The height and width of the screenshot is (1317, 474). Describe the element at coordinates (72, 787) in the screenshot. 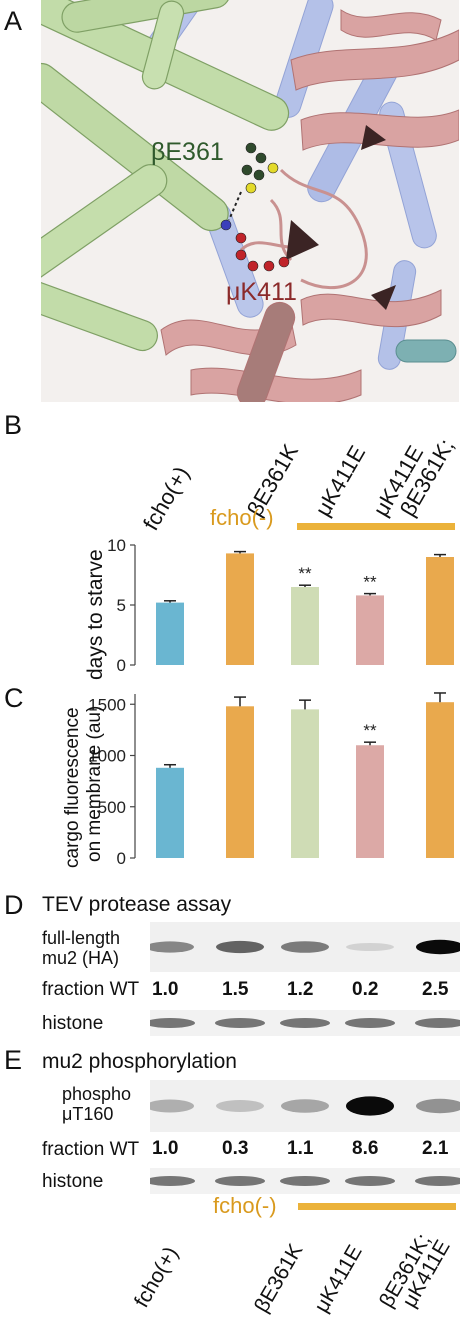

I see `c-ylabel-line1: cargo fluorescence` at that location.